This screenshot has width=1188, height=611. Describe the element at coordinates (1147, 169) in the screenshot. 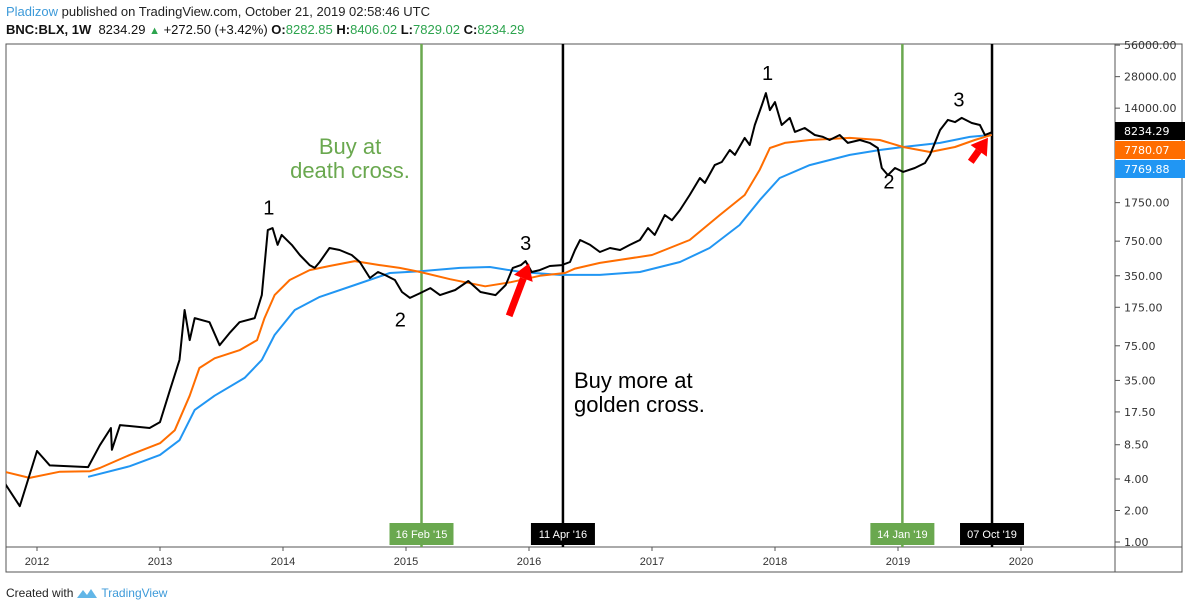

I see `price-label: 7769.88` at that location.